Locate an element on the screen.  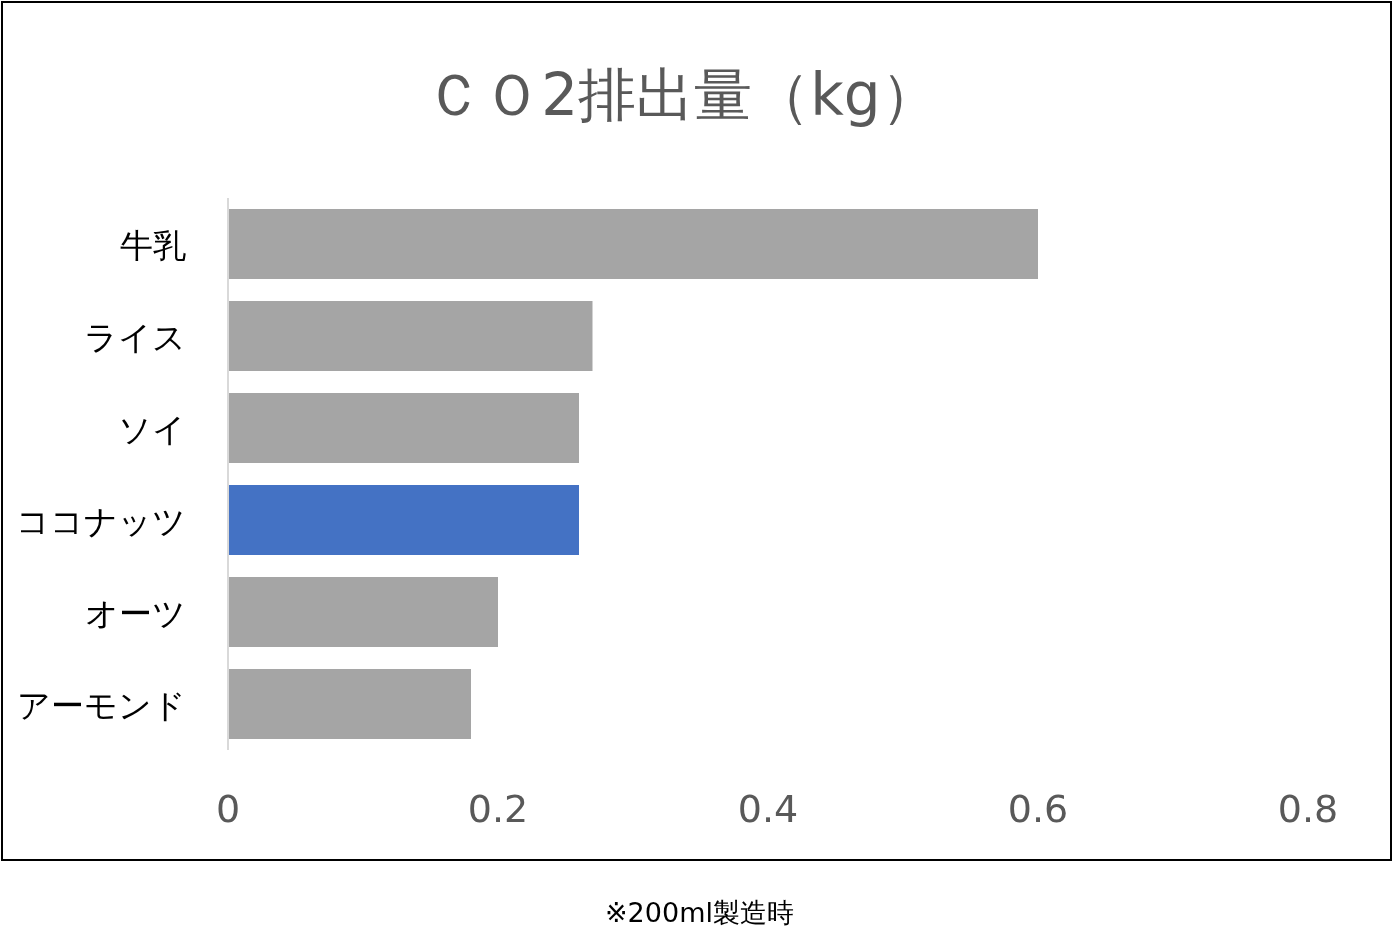
category-label: 牛乳 is located at coordinates (153, 245).